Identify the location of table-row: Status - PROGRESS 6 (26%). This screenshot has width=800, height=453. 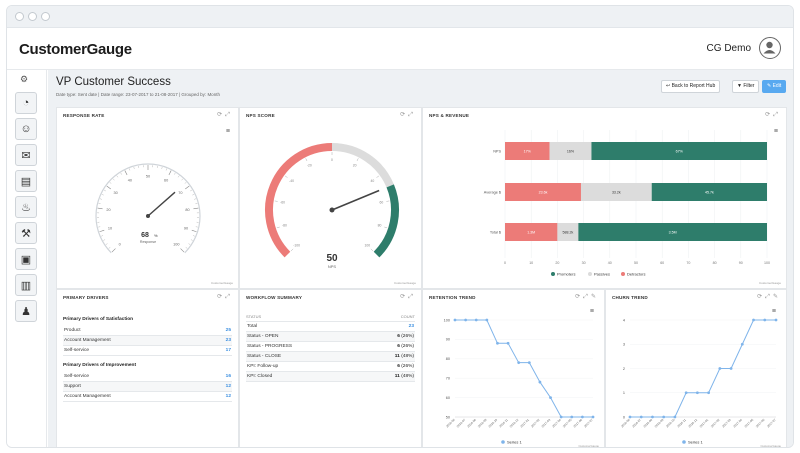
(330, 347).